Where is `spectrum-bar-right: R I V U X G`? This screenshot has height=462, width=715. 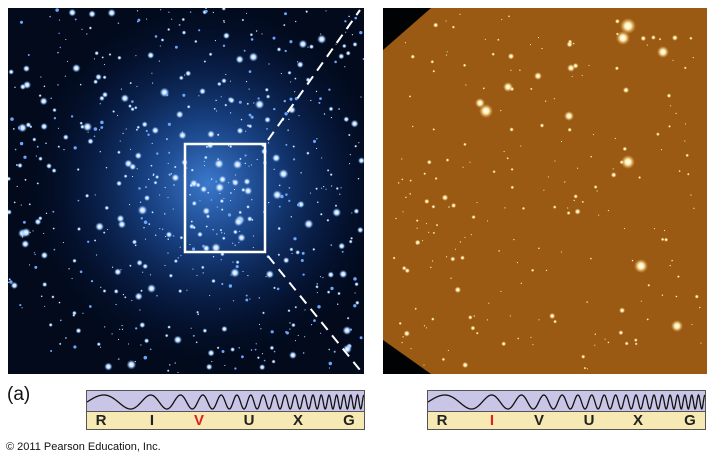
spectrum-bar-right: R I V U X G is located at coordinates (566, 410).